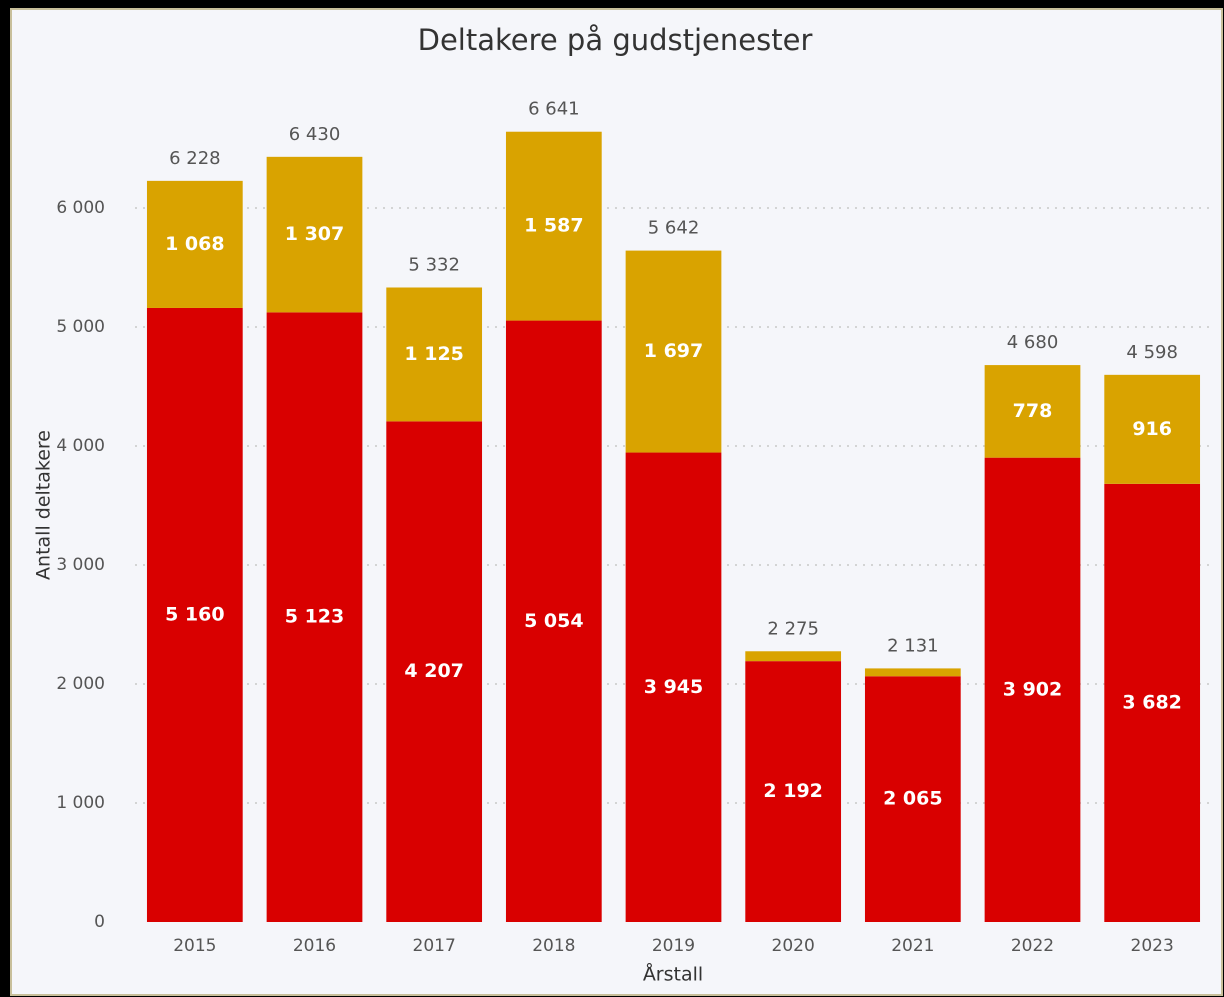 The image size is (1224, 997). Describe the element at coordinates (553, 946) in the screenshot. I see `x-tick-label: 2018` at that location.